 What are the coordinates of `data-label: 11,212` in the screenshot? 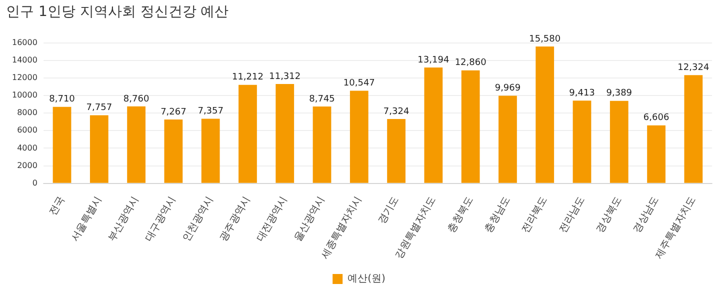 It's located at (248, 77).